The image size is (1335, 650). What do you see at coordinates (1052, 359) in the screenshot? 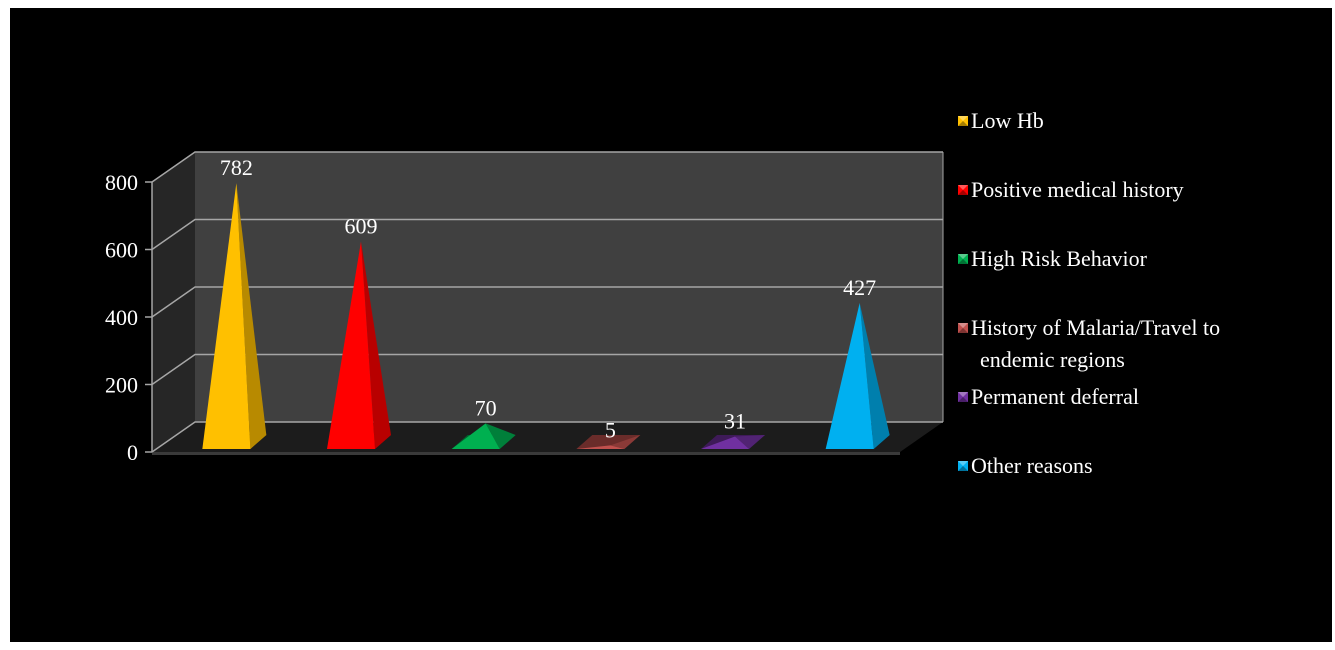
I see `legend-label: endemic regions` at bounding box center [1052, 359].